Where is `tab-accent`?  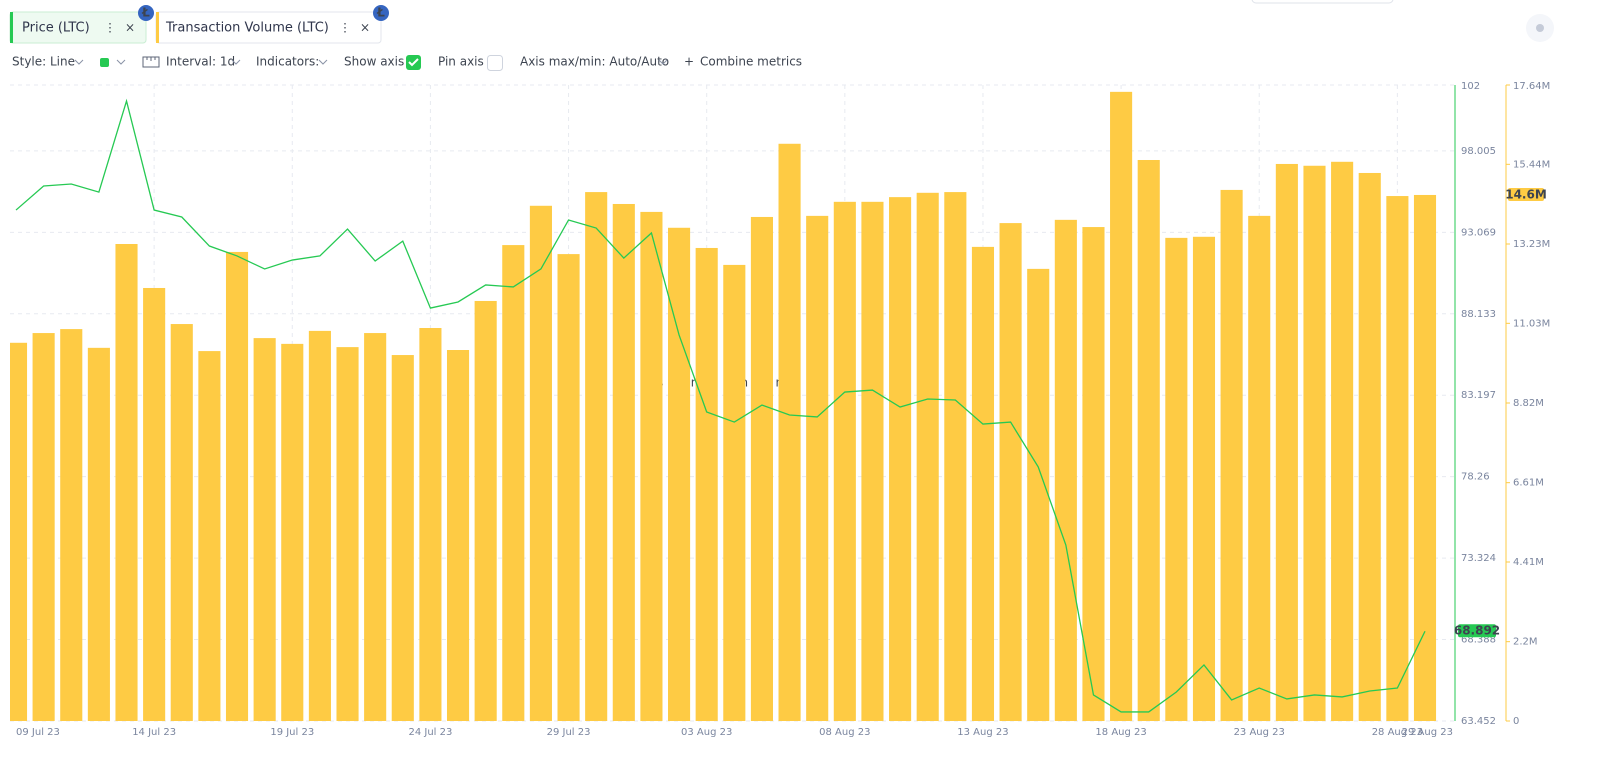 tab-accent is located at coordinates (11, 27).